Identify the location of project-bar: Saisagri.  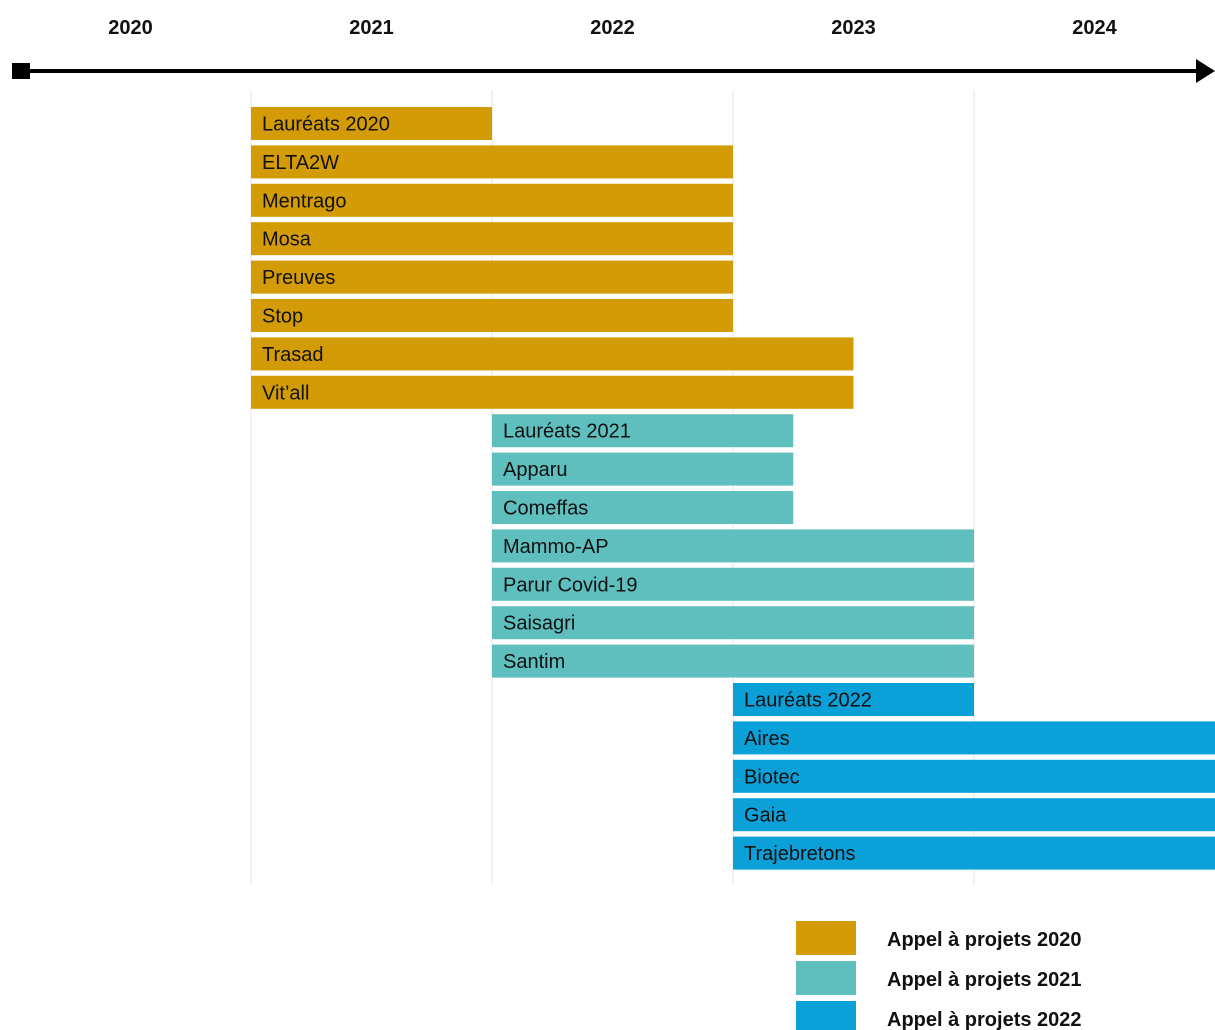
(733, 623).